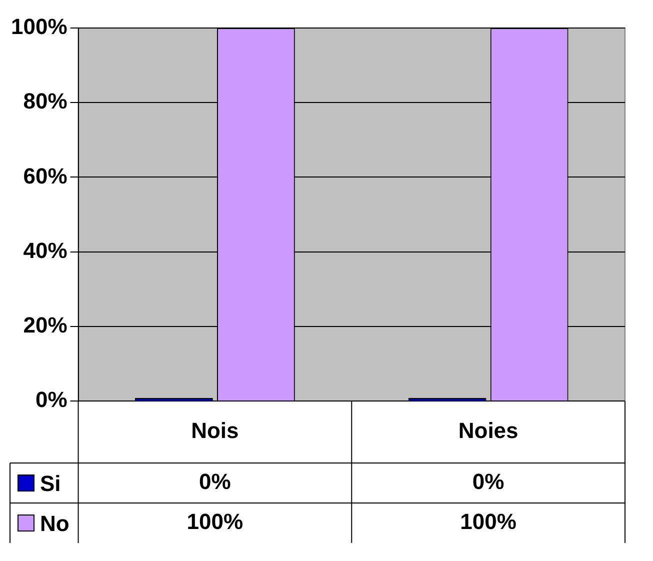 This screenshot has width=653, height=561. I want to click on x-tick-label: Noies, so click(488, 431).